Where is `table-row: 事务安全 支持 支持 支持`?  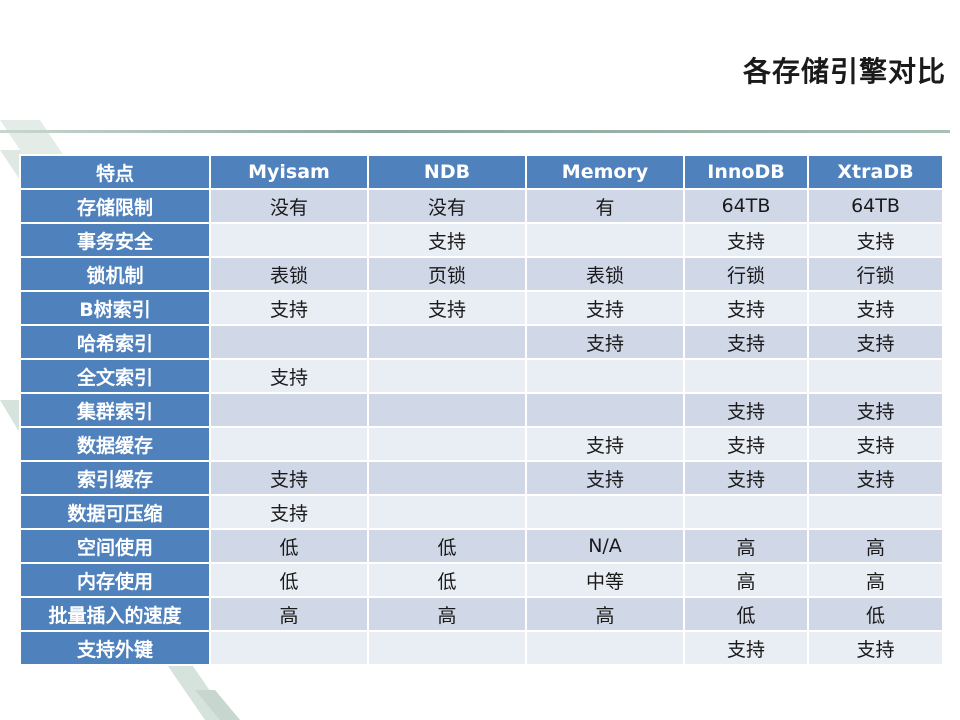
table-row: 事务安全 支持 支持 支持 is located at coordinates (481, 240).